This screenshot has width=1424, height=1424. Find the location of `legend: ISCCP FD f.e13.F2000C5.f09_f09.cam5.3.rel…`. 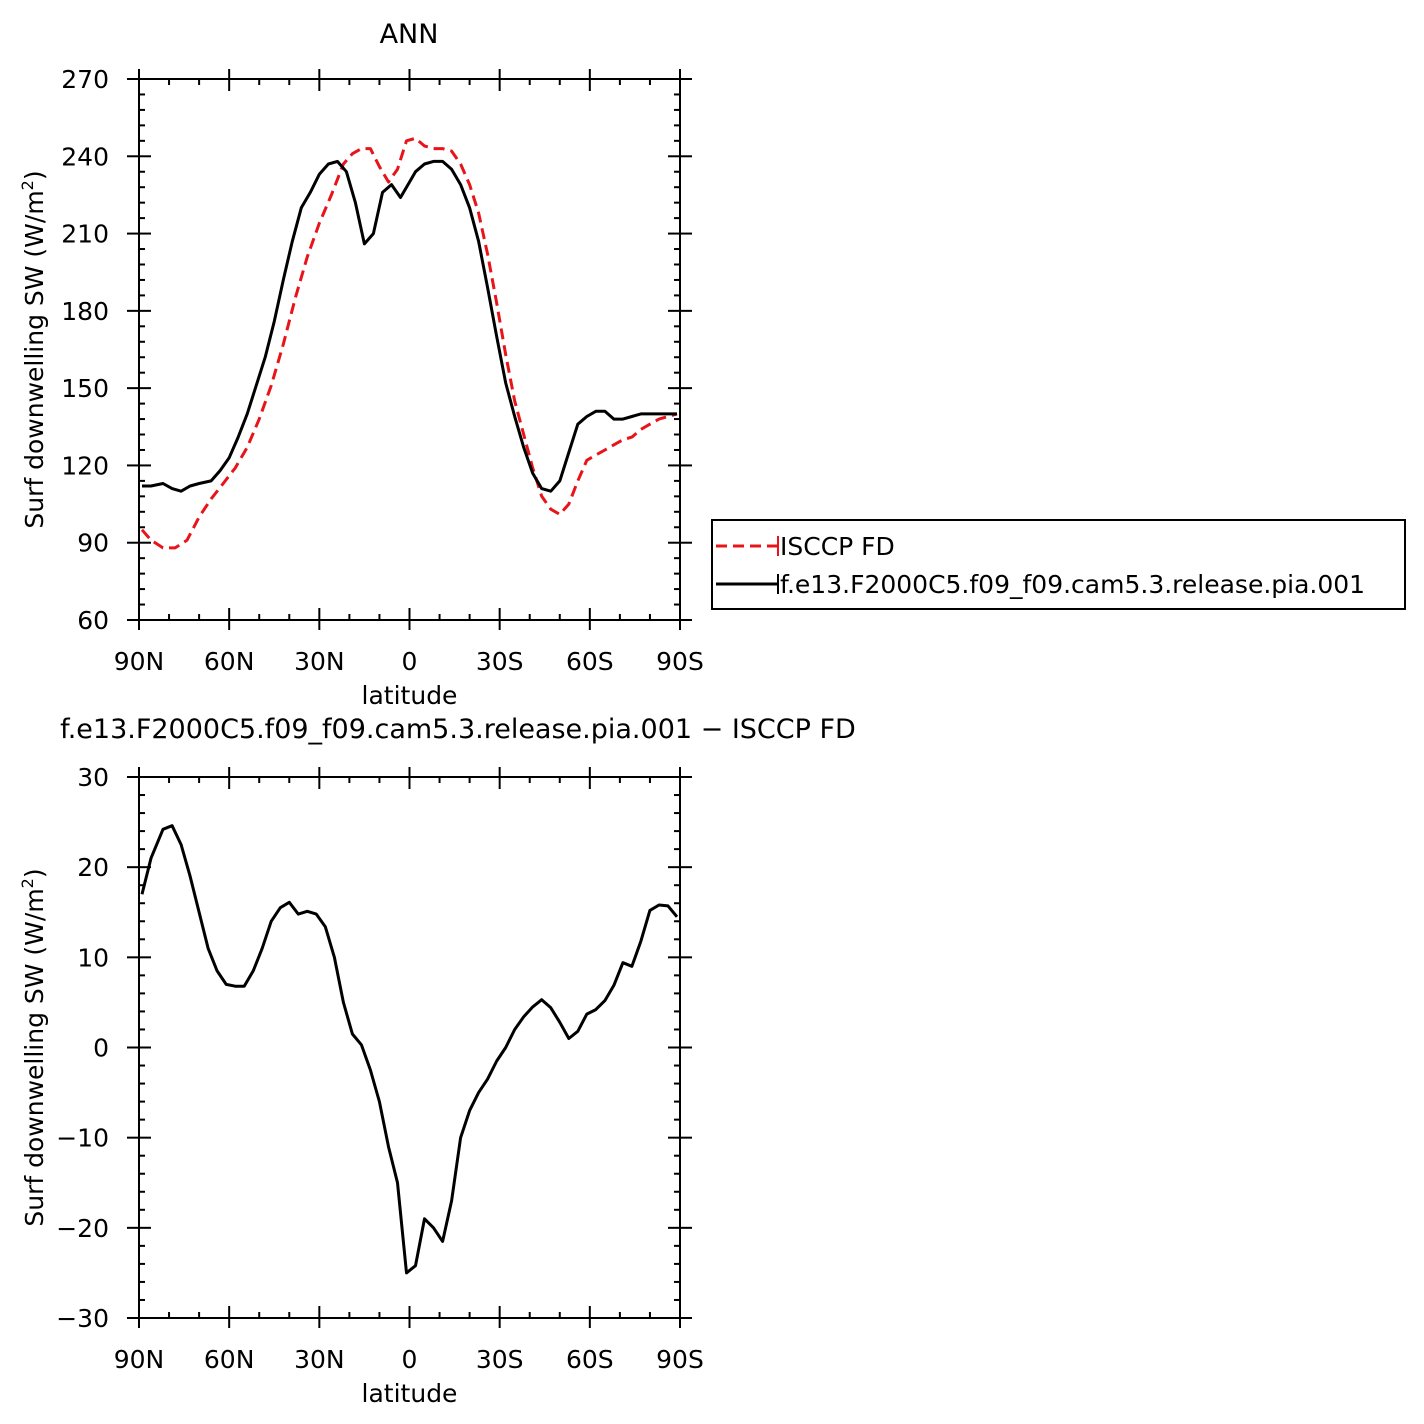

legend: ISCCP FD f.e13.F2000C5.f09_f09.cam5.3.rel… is located at coordinates (1058, 564).